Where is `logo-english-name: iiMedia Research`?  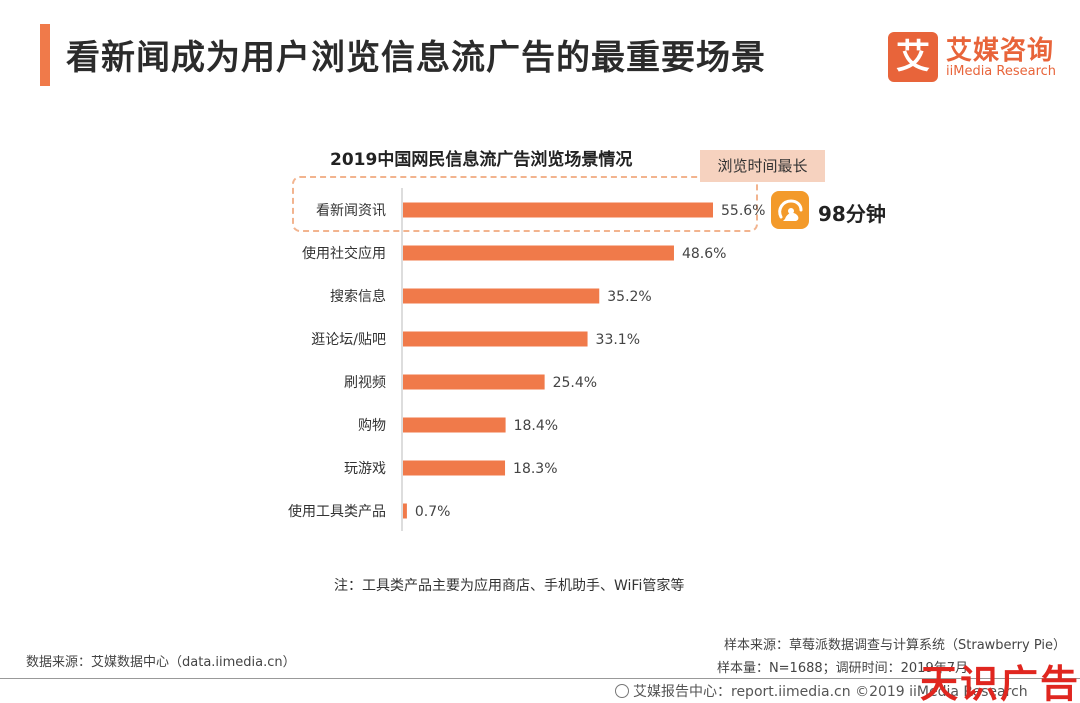
logo-english-name: iiMedia Research is located at coordinates (1001, 71).